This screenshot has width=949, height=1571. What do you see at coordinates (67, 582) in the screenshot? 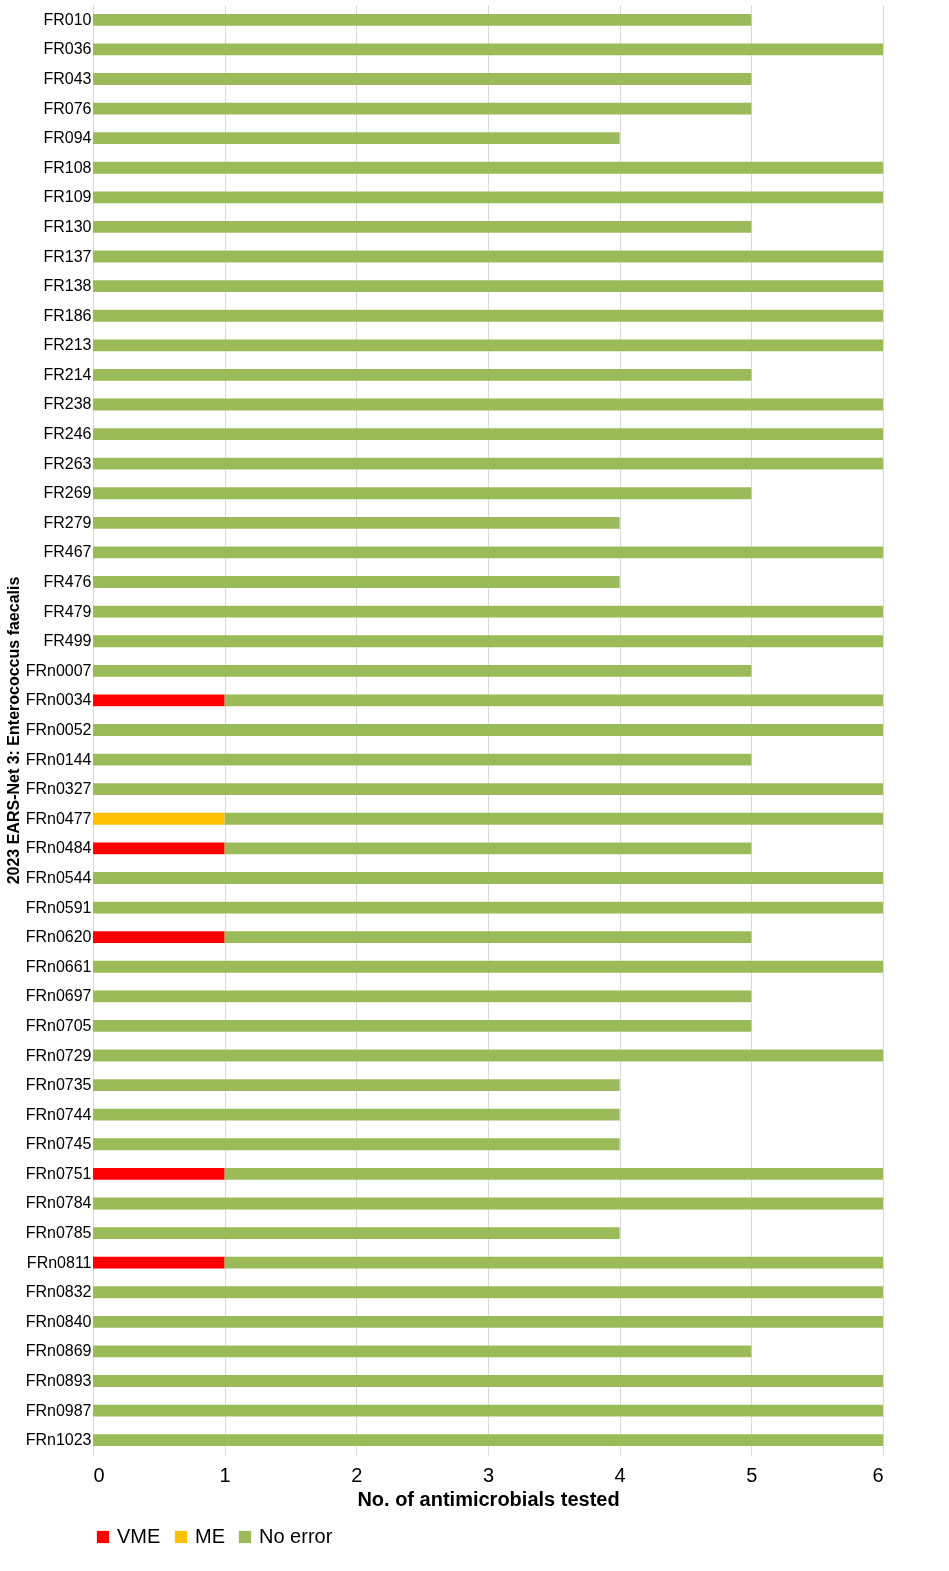
I see `y-tick-label: FR476` at bounding box center [67, 582].